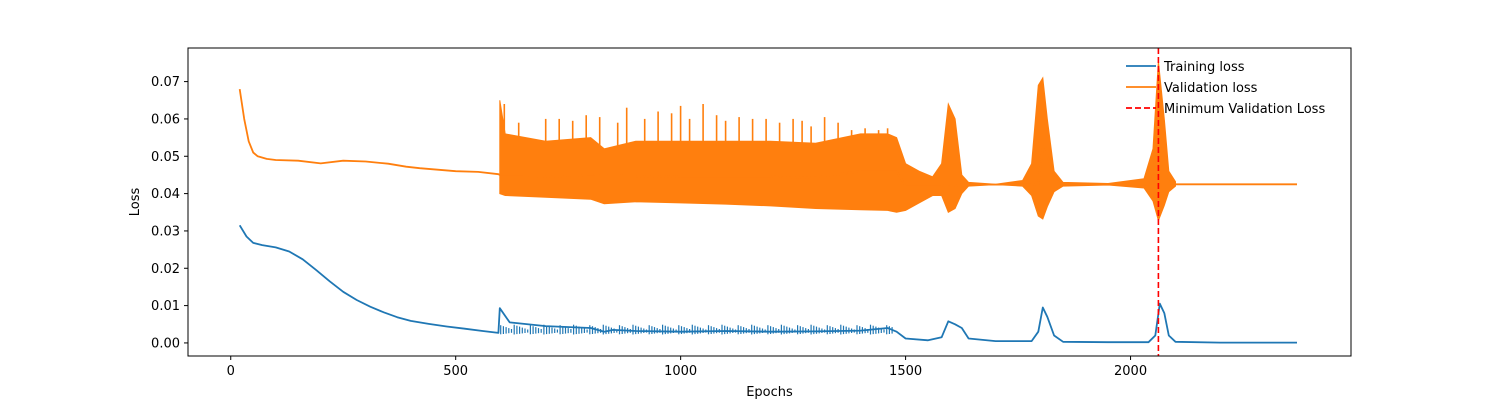  I want to click on x-axis-label: Epochs, so click(769, 392).